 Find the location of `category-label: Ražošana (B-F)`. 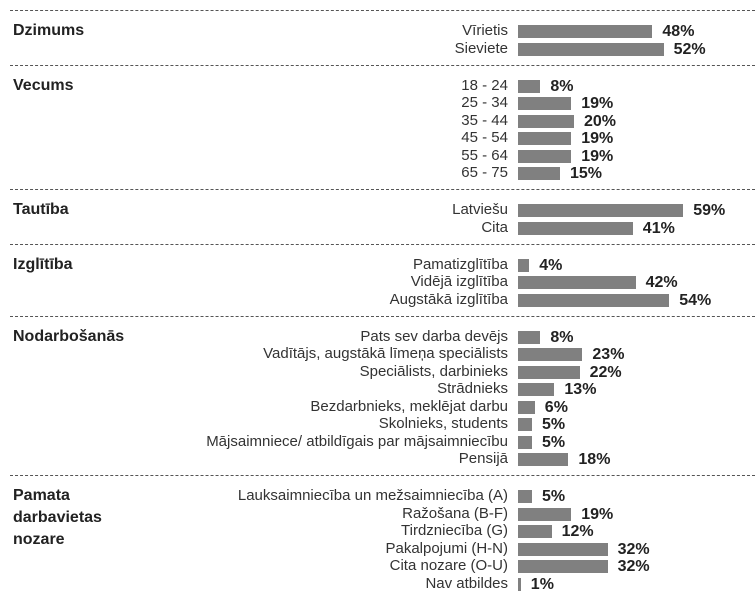

category-label: Ražošana (B-F) is located at coordinates (455, 513).